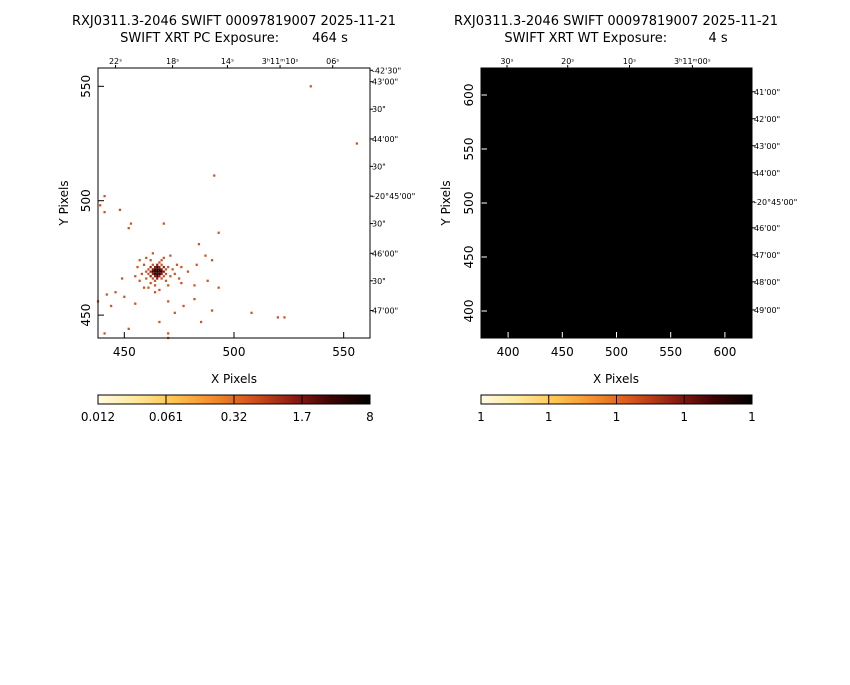  Describe the element at coordinates (234, 417) in the screenshot. I see `colorbar-label: 0.32` at that location.